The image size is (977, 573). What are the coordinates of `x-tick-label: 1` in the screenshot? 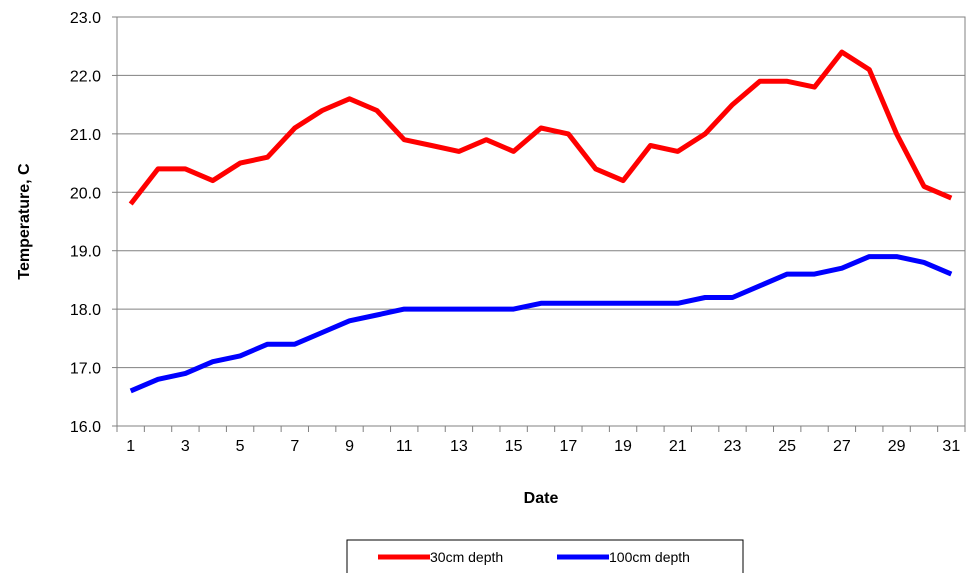 It's located at (130, 446).